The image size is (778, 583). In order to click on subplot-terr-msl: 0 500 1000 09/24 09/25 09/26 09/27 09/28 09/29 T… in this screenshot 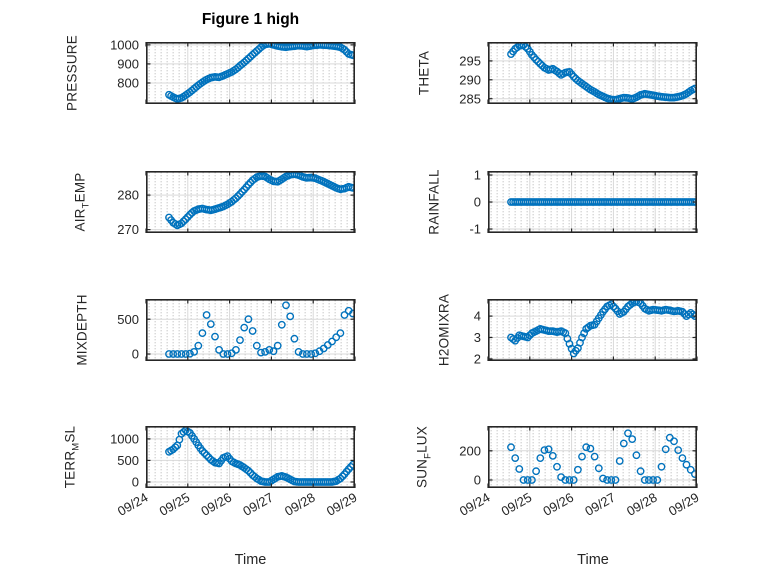, I will do `click(211, 472)`.